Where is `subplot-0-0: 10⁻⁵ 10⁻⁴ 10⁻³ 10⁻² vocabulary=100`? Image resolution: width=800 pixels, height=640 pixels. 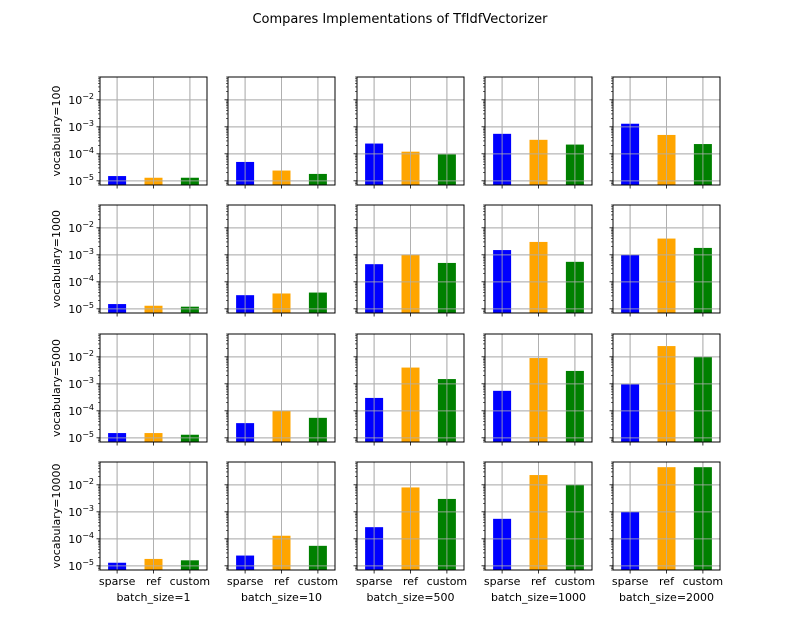 subplot-0-0: 10⁻⁵ 10⁻⁴ 10⁻³ 10⁻² vocabulary=100 is located at coordinates (129, 132).